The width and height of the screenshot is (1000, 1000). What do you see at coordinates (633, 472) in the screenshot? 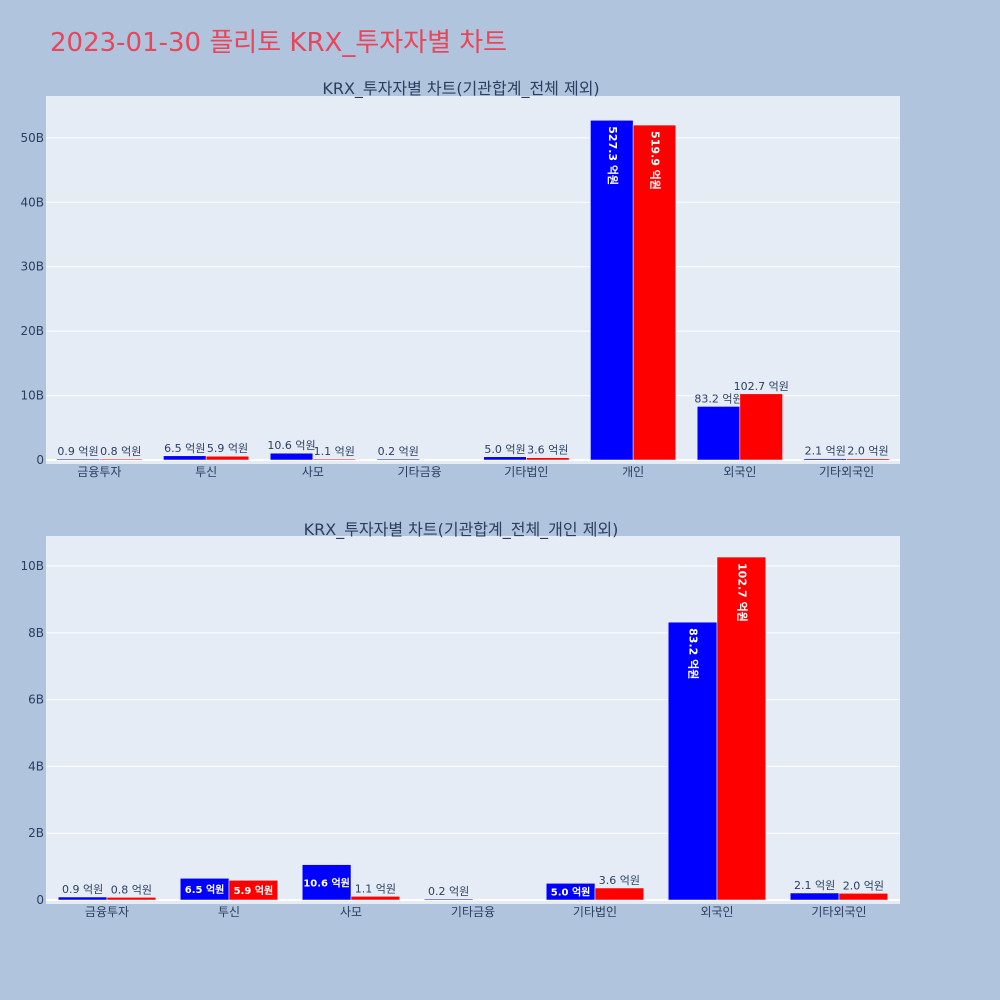
I see `x-tick-label: 개인` at bounding box center [633, 472].